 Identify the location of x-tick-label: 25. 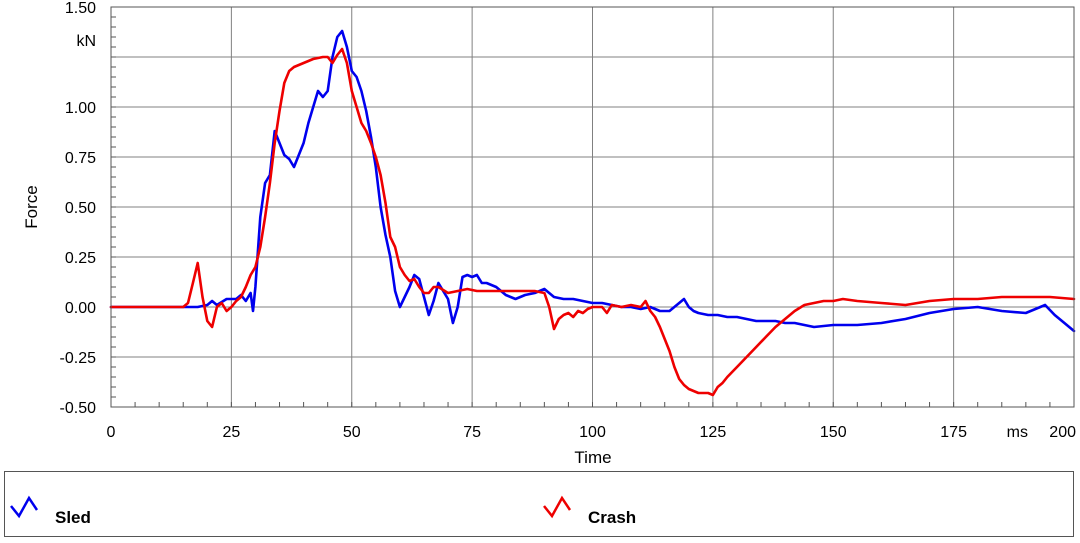
(231, 432).